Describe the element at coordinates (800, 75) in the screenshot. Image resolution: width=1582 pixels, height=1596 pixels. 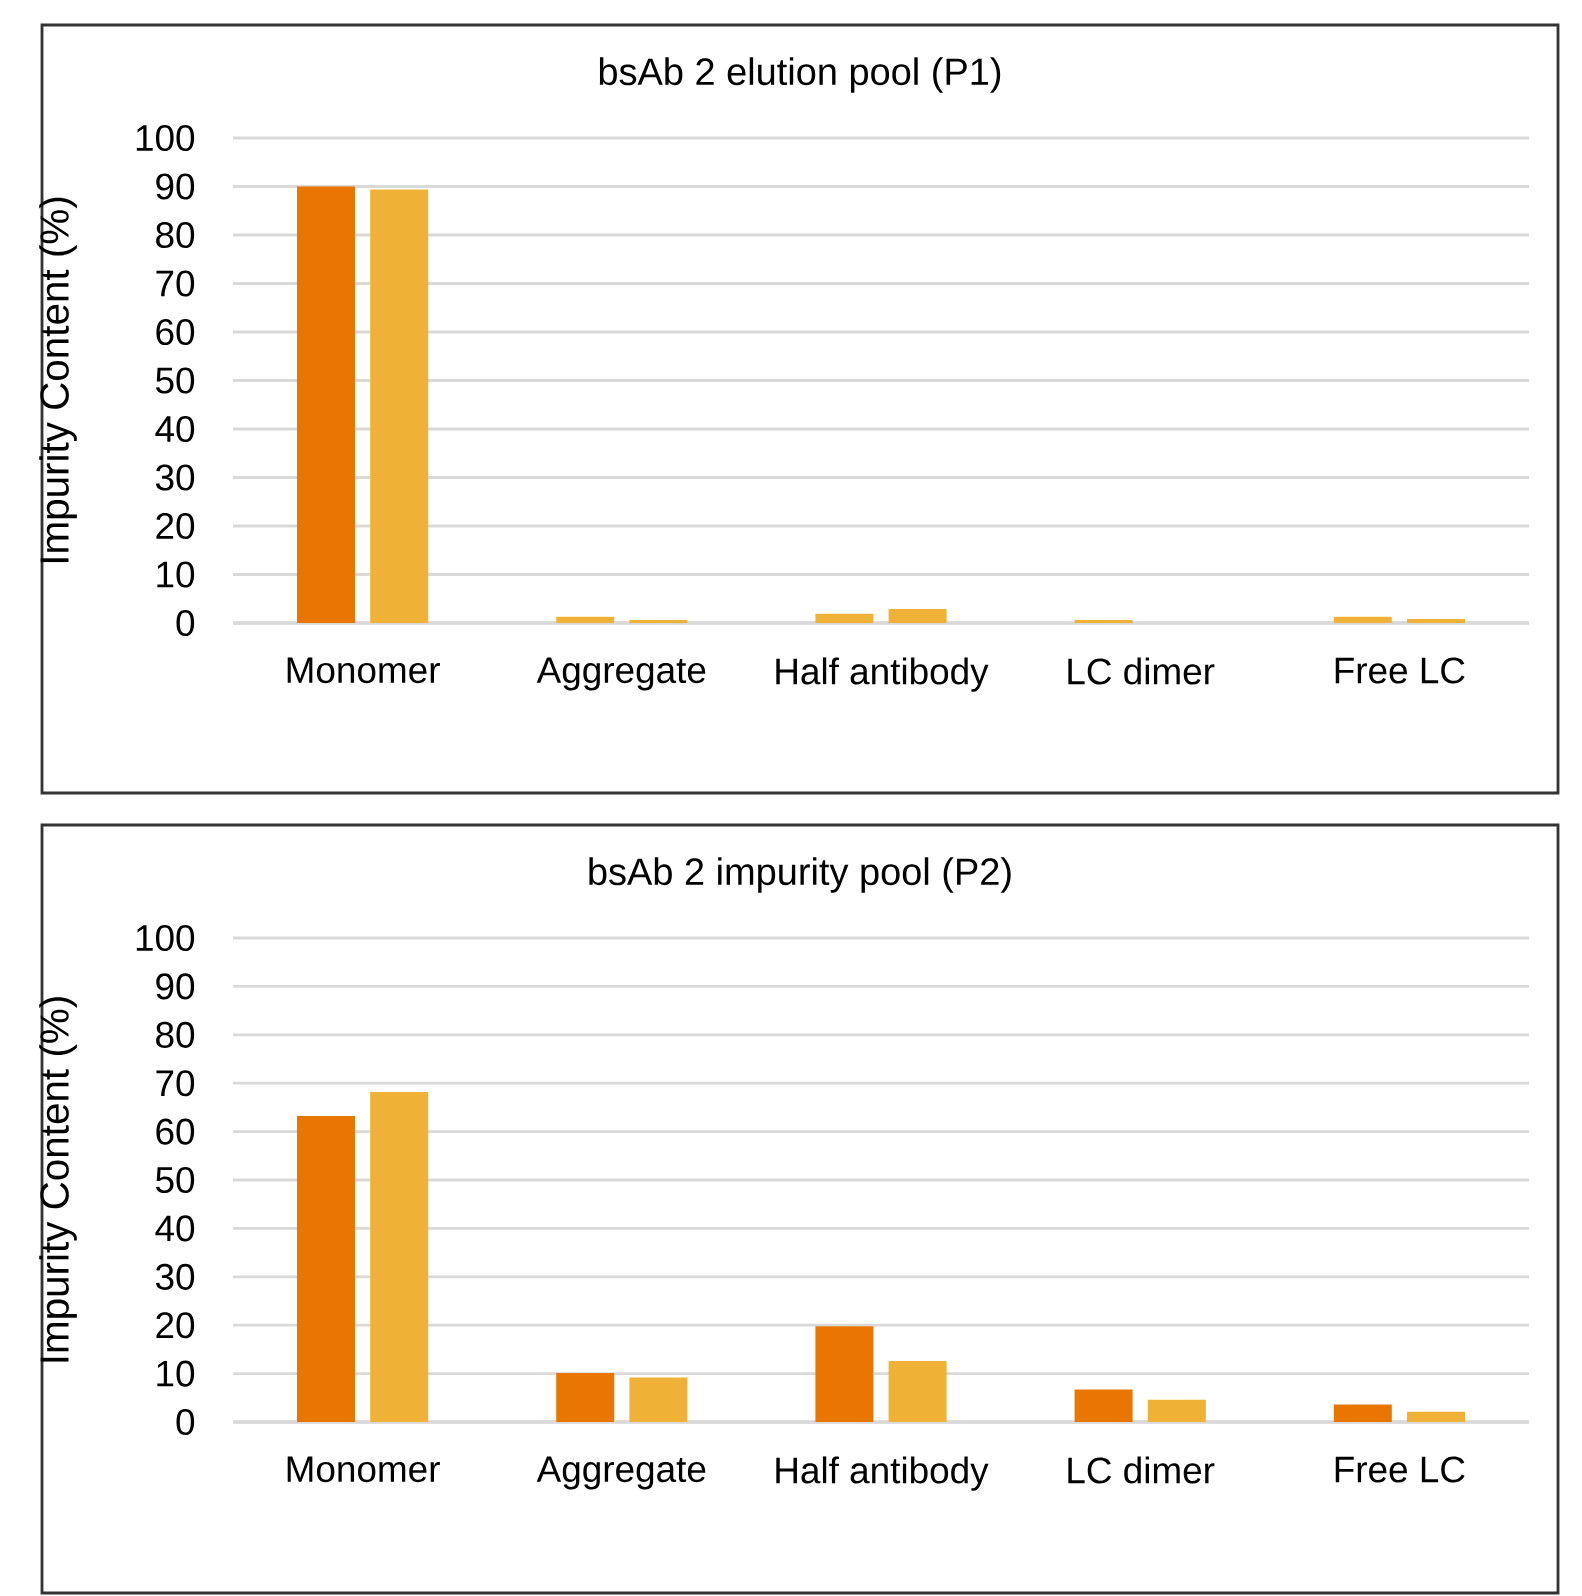
I see `chart-title: bsAb 2 elution pool (P1)` at that location.